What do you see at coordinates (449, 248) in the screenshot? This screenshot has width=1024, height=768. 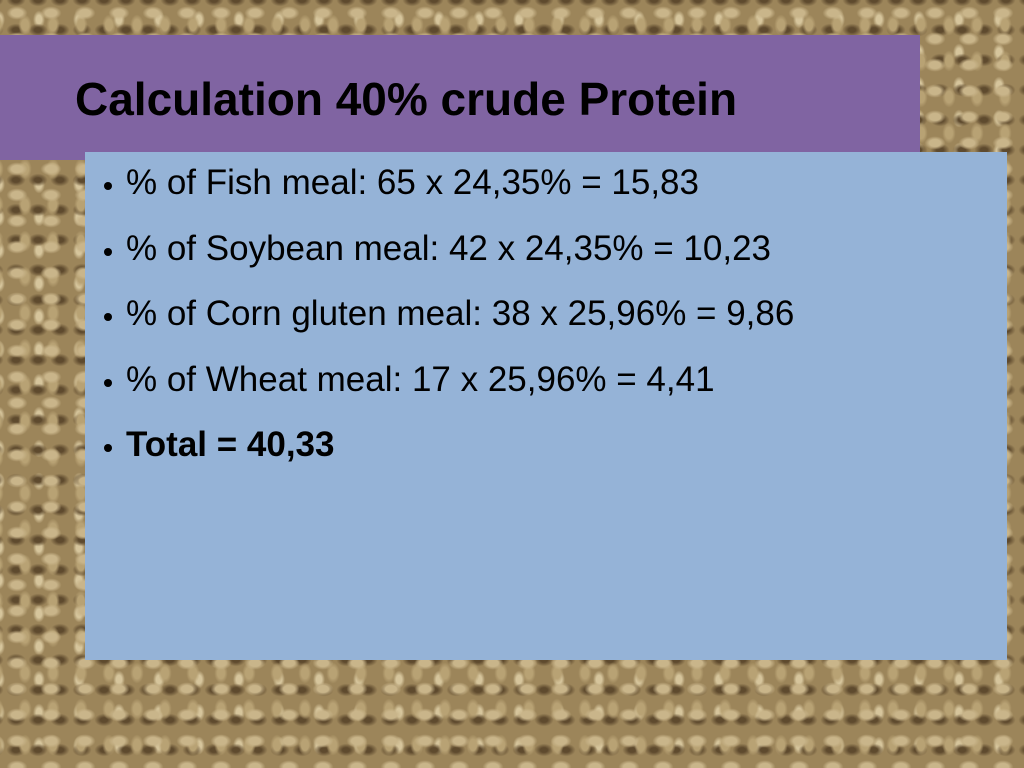 I see `bullet-text: % of Soybean meal: 42 x 24,35% = 10,23` at bounding box center [449, 248].